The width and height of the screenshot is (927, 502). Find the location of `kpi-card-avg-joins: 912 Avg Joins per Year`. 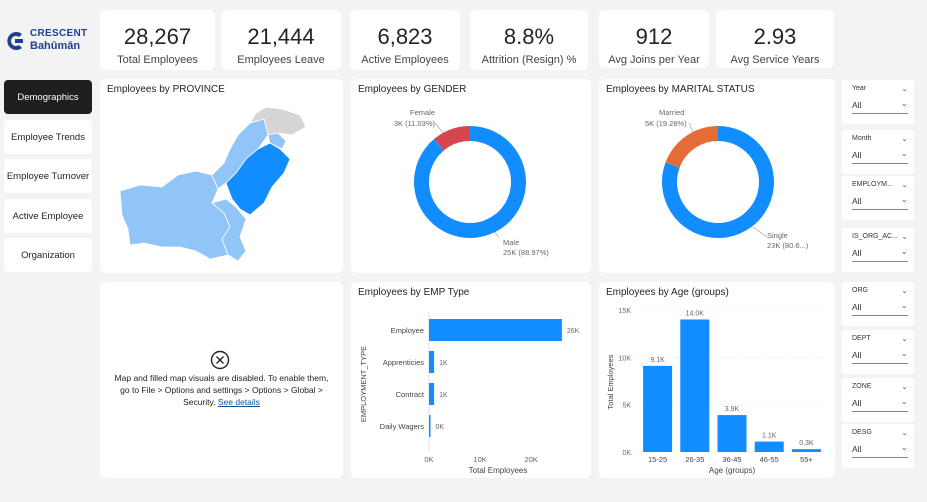

kpi-card-avg-joins: 912 Avg Joins per Year is located at coordinates (654, 39).